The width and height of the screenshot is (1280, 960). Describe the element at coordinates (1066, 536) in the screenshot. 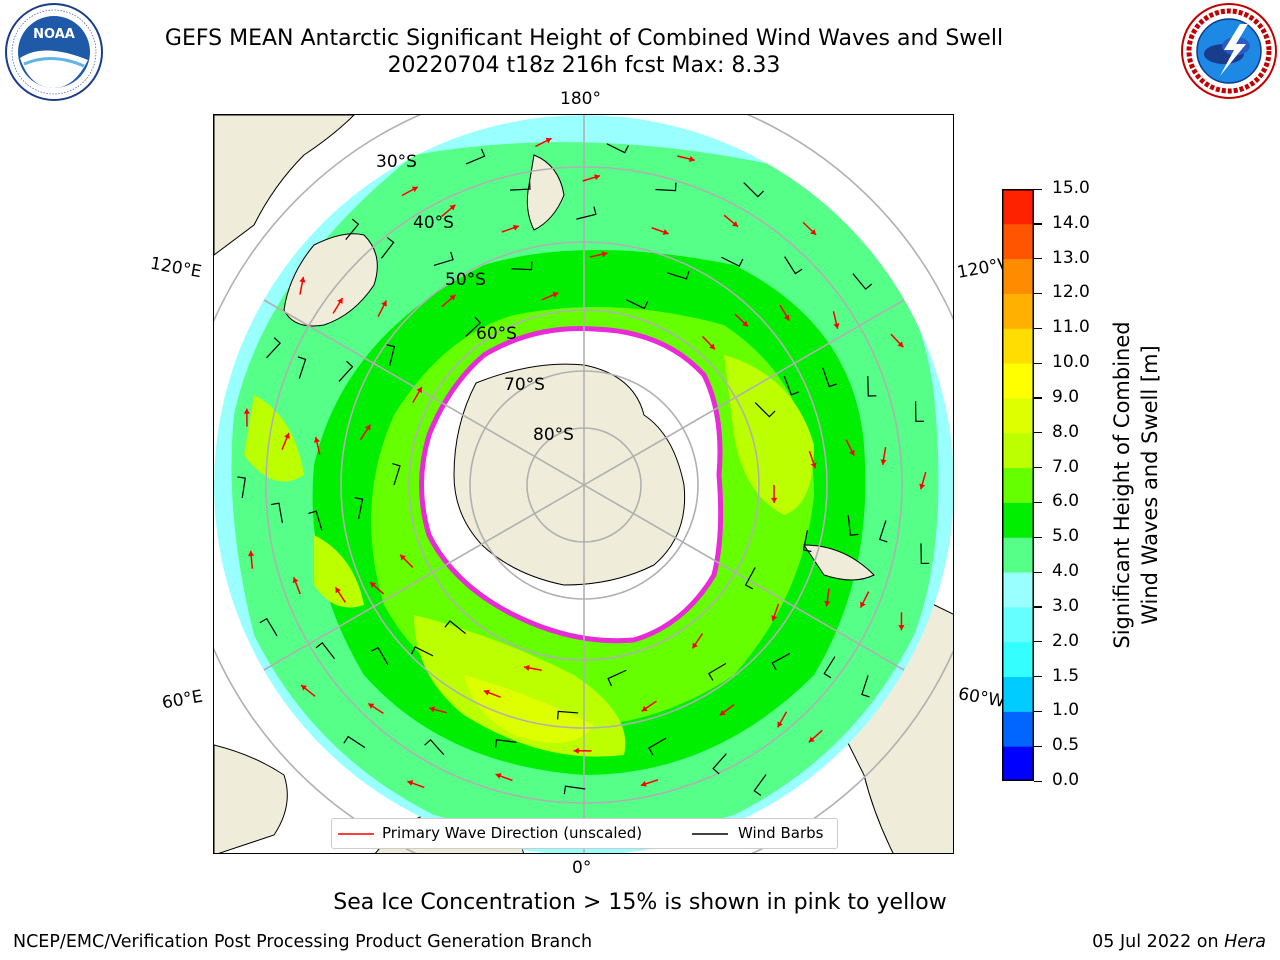

I see `colorbar-tick-label: 5.0` at that location.